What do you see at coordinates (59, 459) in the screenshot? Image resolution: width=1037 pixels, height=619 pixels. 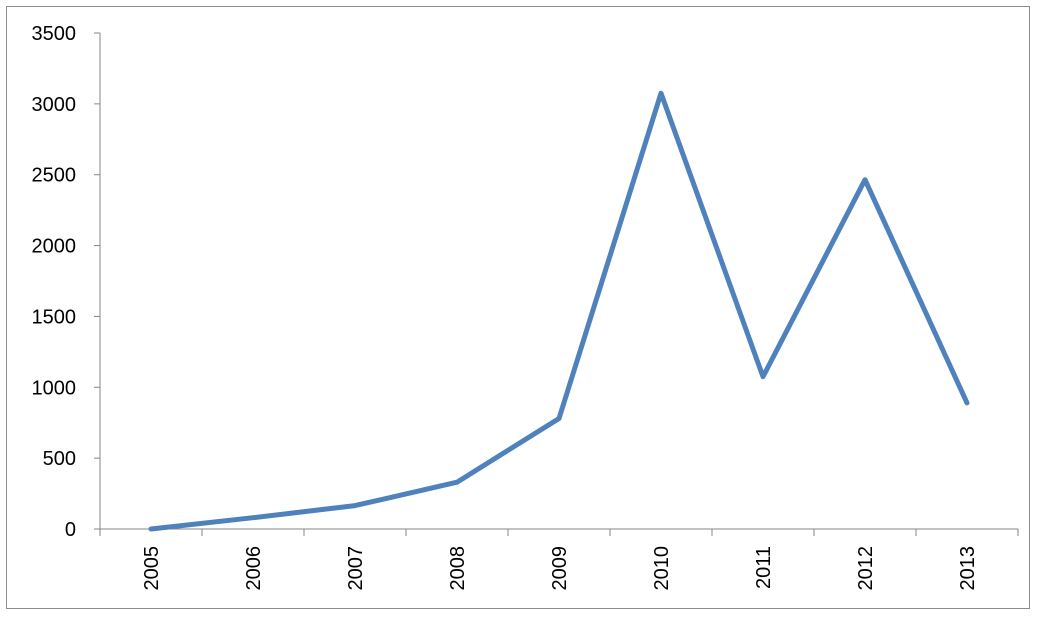 I see `y-tick-label: 500` at bounding box center [59, 459].